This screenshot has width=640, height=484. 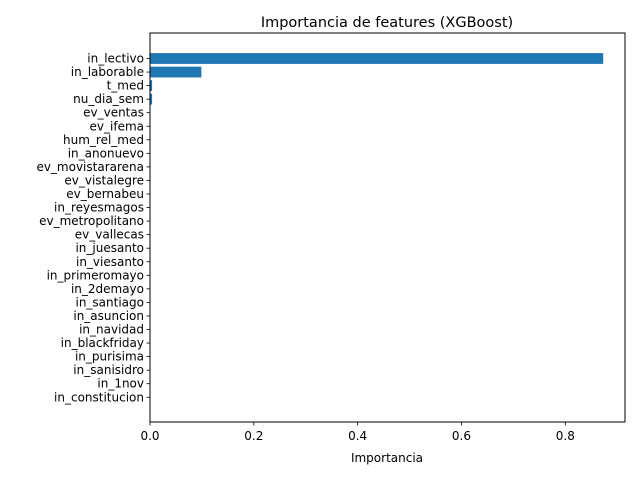 What do you see at coordinates (107, 289) in the screenshot?
I see `y-tick-label: in_2demayo` at bounding box center [107, 289].